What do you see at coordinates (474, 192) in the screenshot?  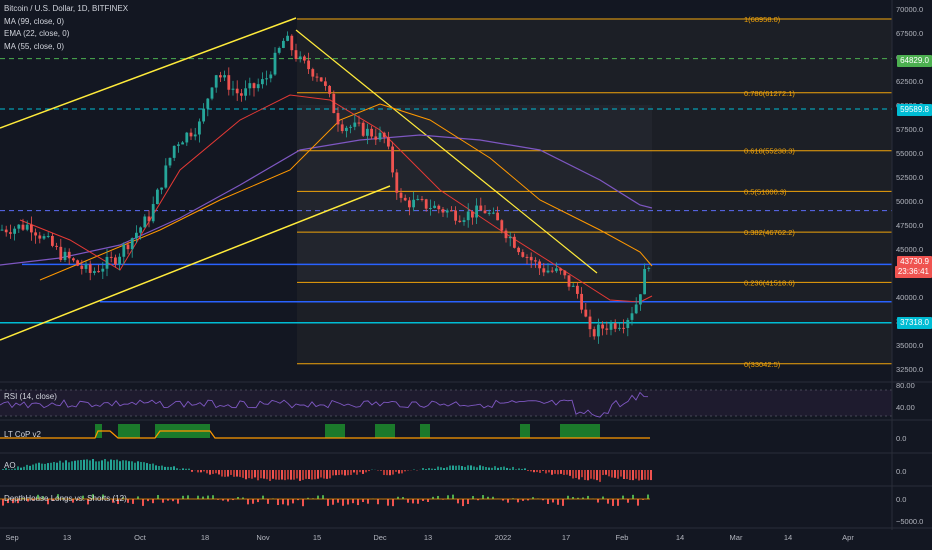 I see `fib-inner` at bounding box center [474, 192].